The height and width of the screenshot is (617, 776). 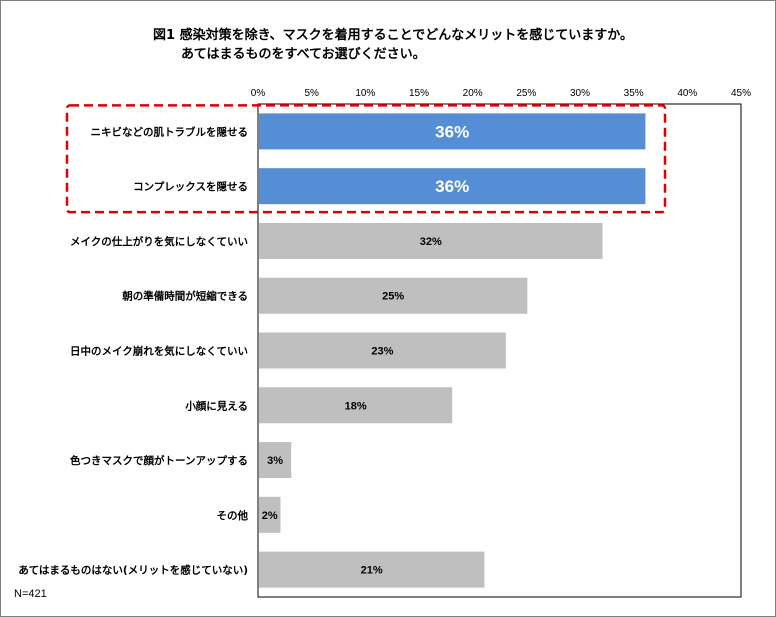 What do you see at coordinates (216, 405) in the screenshot?
I see `category-label: 小顔に見える` at bounding box center [216, 405].